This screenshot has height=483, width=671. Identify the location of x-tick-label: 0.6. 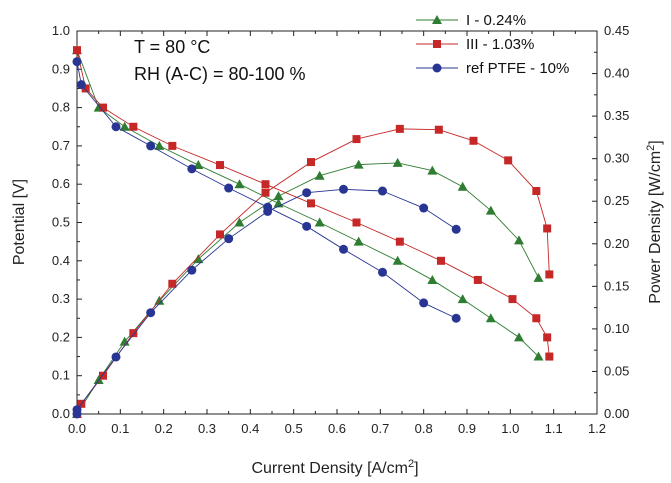
(337, 428).